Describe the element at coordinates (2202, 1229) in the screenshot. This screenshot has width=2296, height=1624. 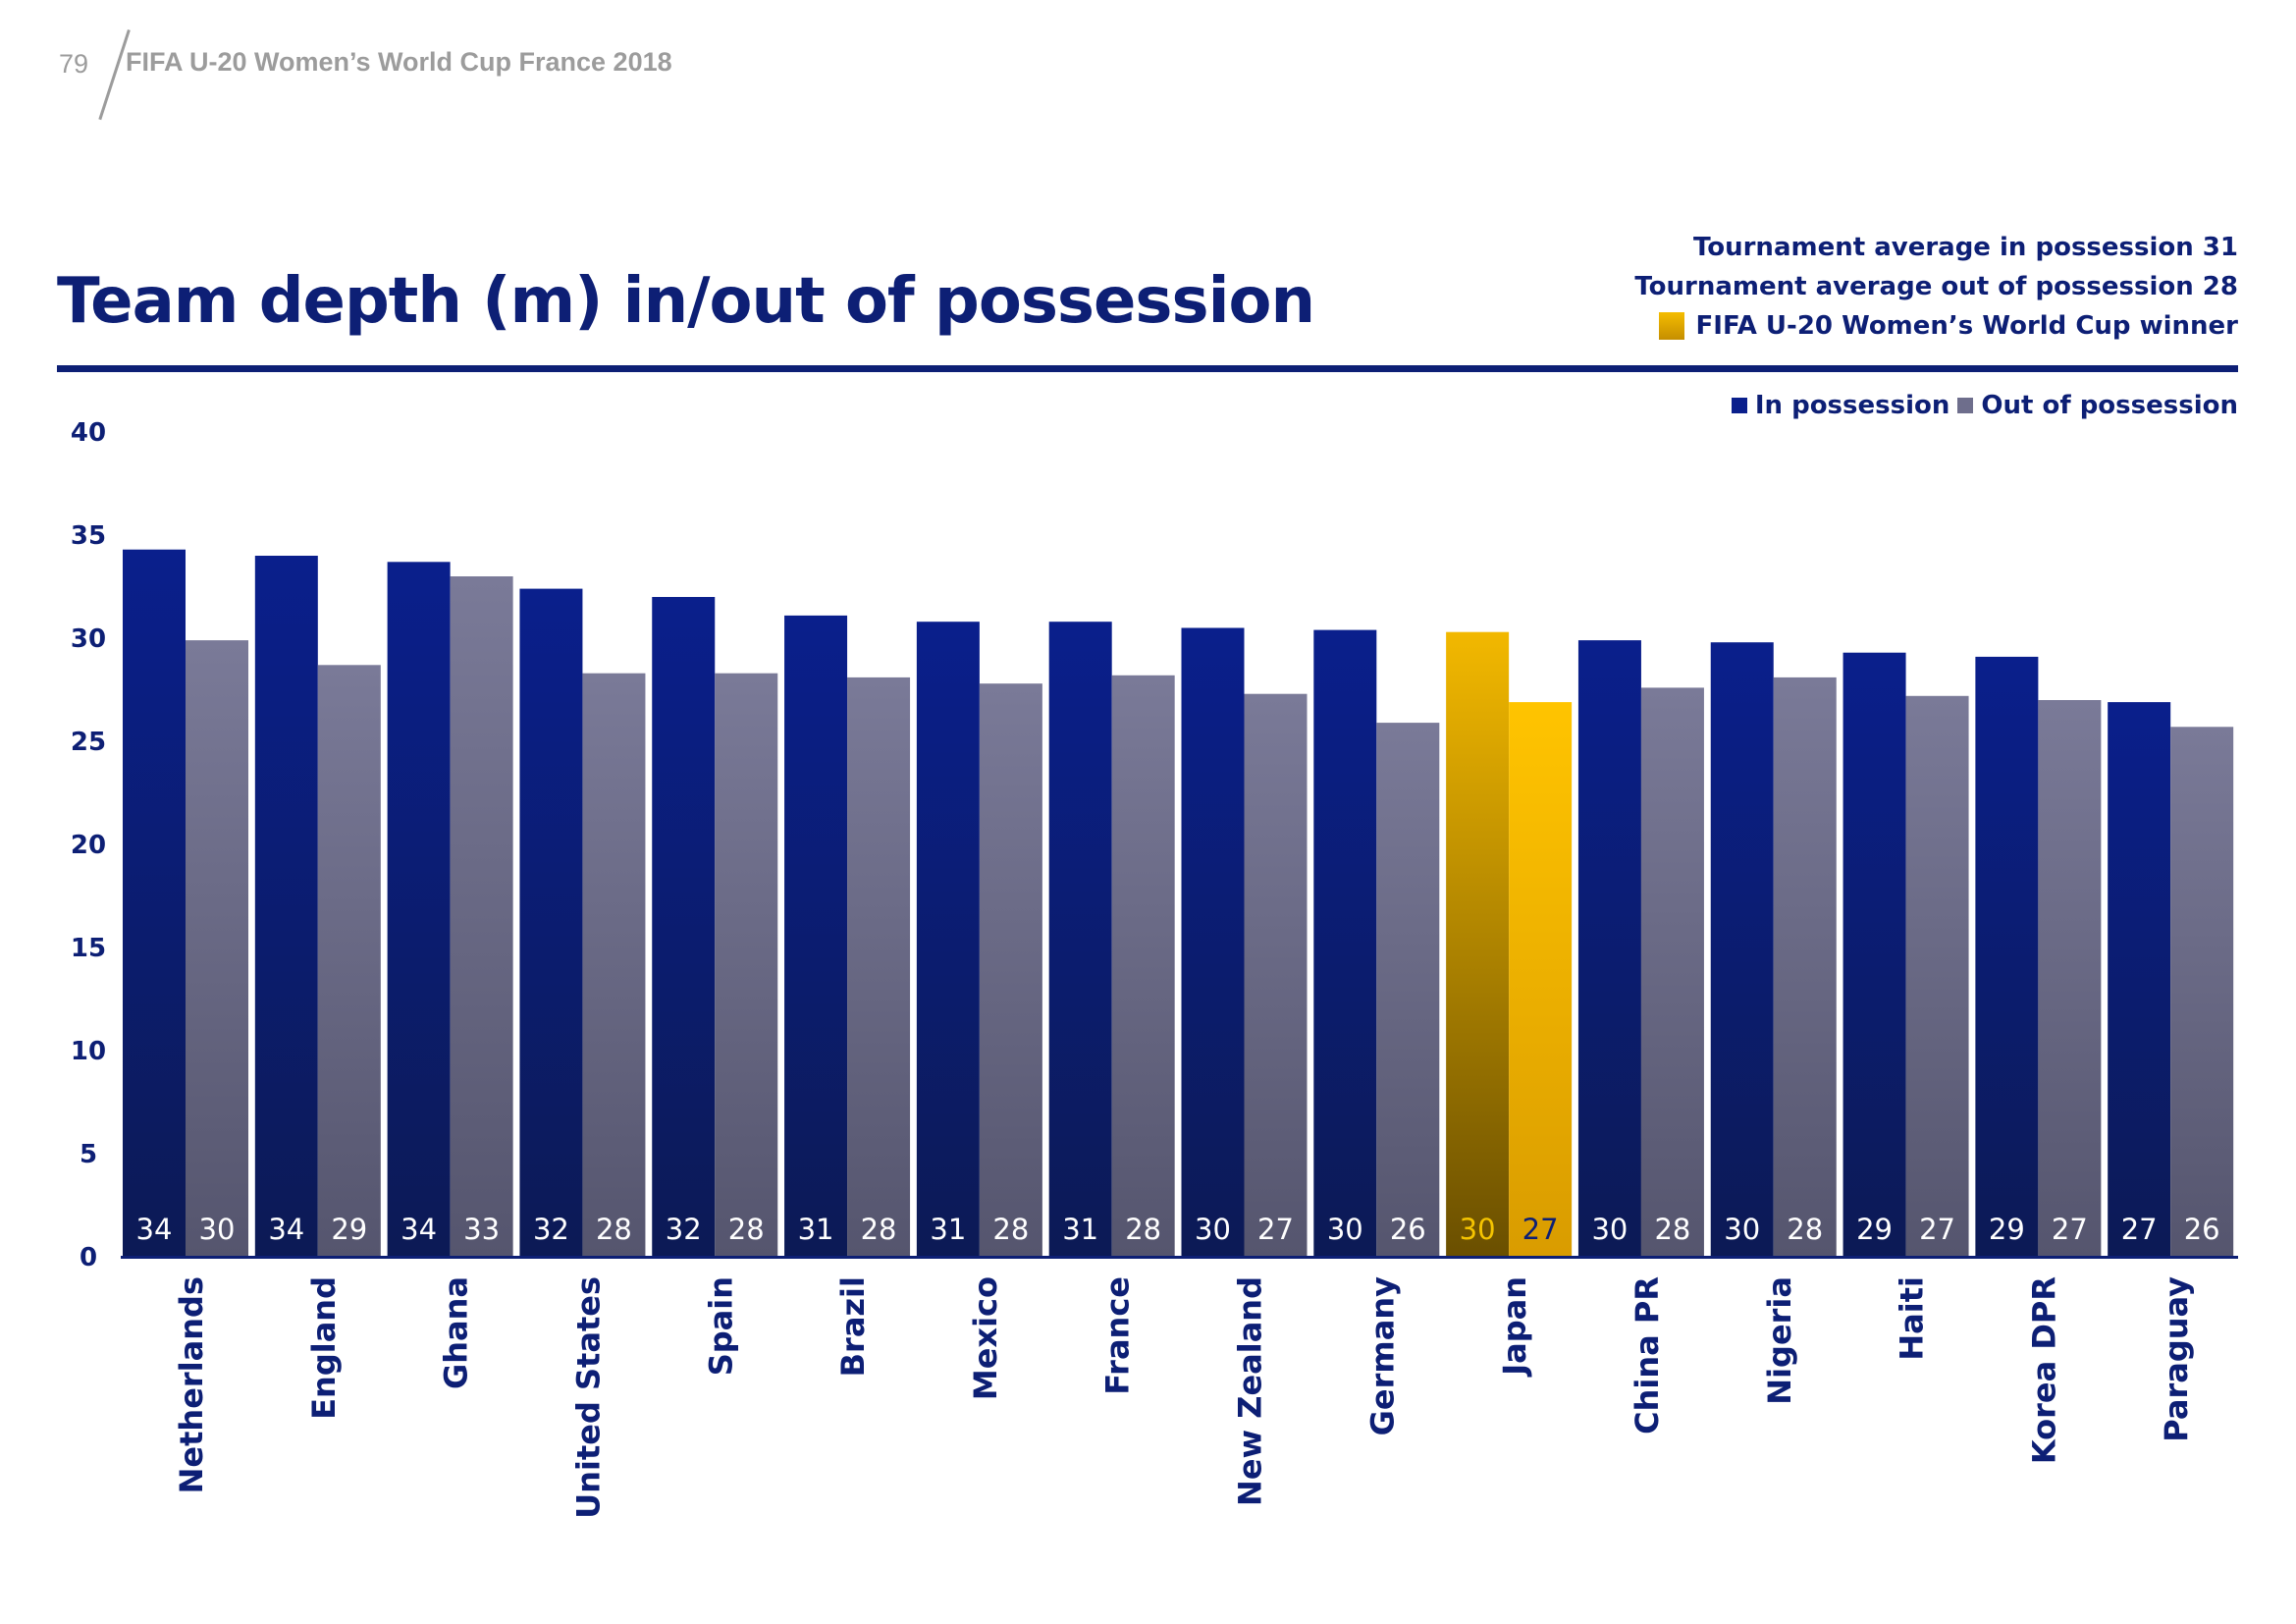
I see `data-label-out: 26` at that location.